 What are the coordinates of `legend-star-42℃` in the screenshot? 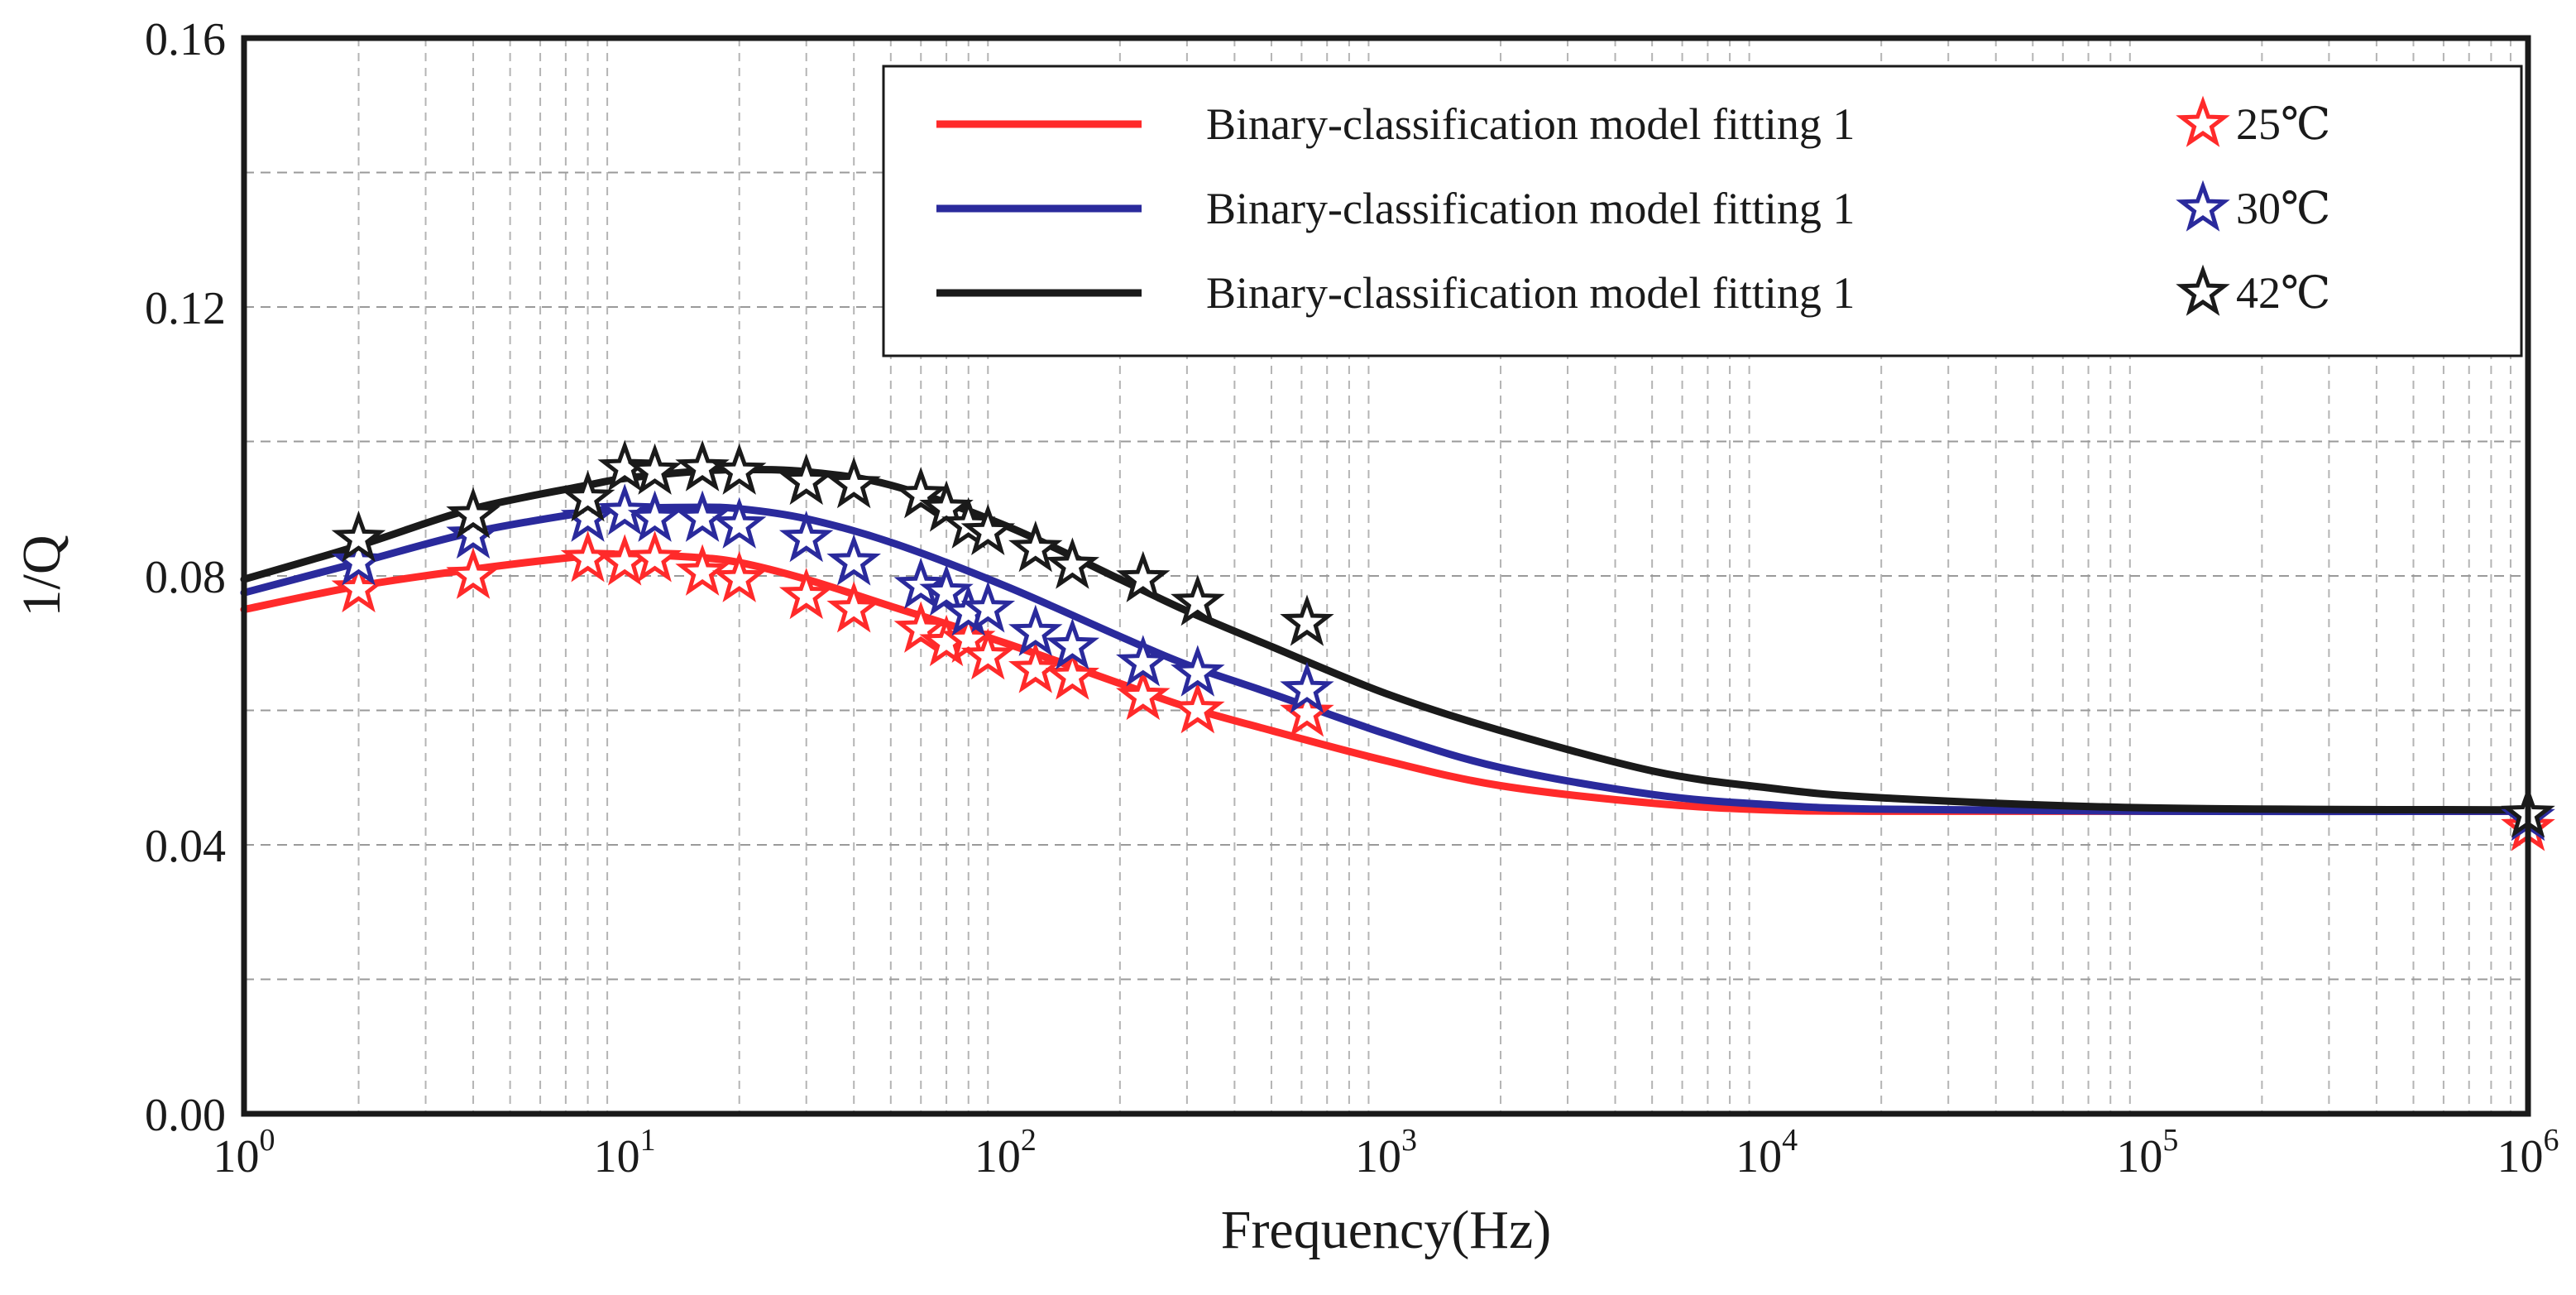 It's located at (2203, 290).